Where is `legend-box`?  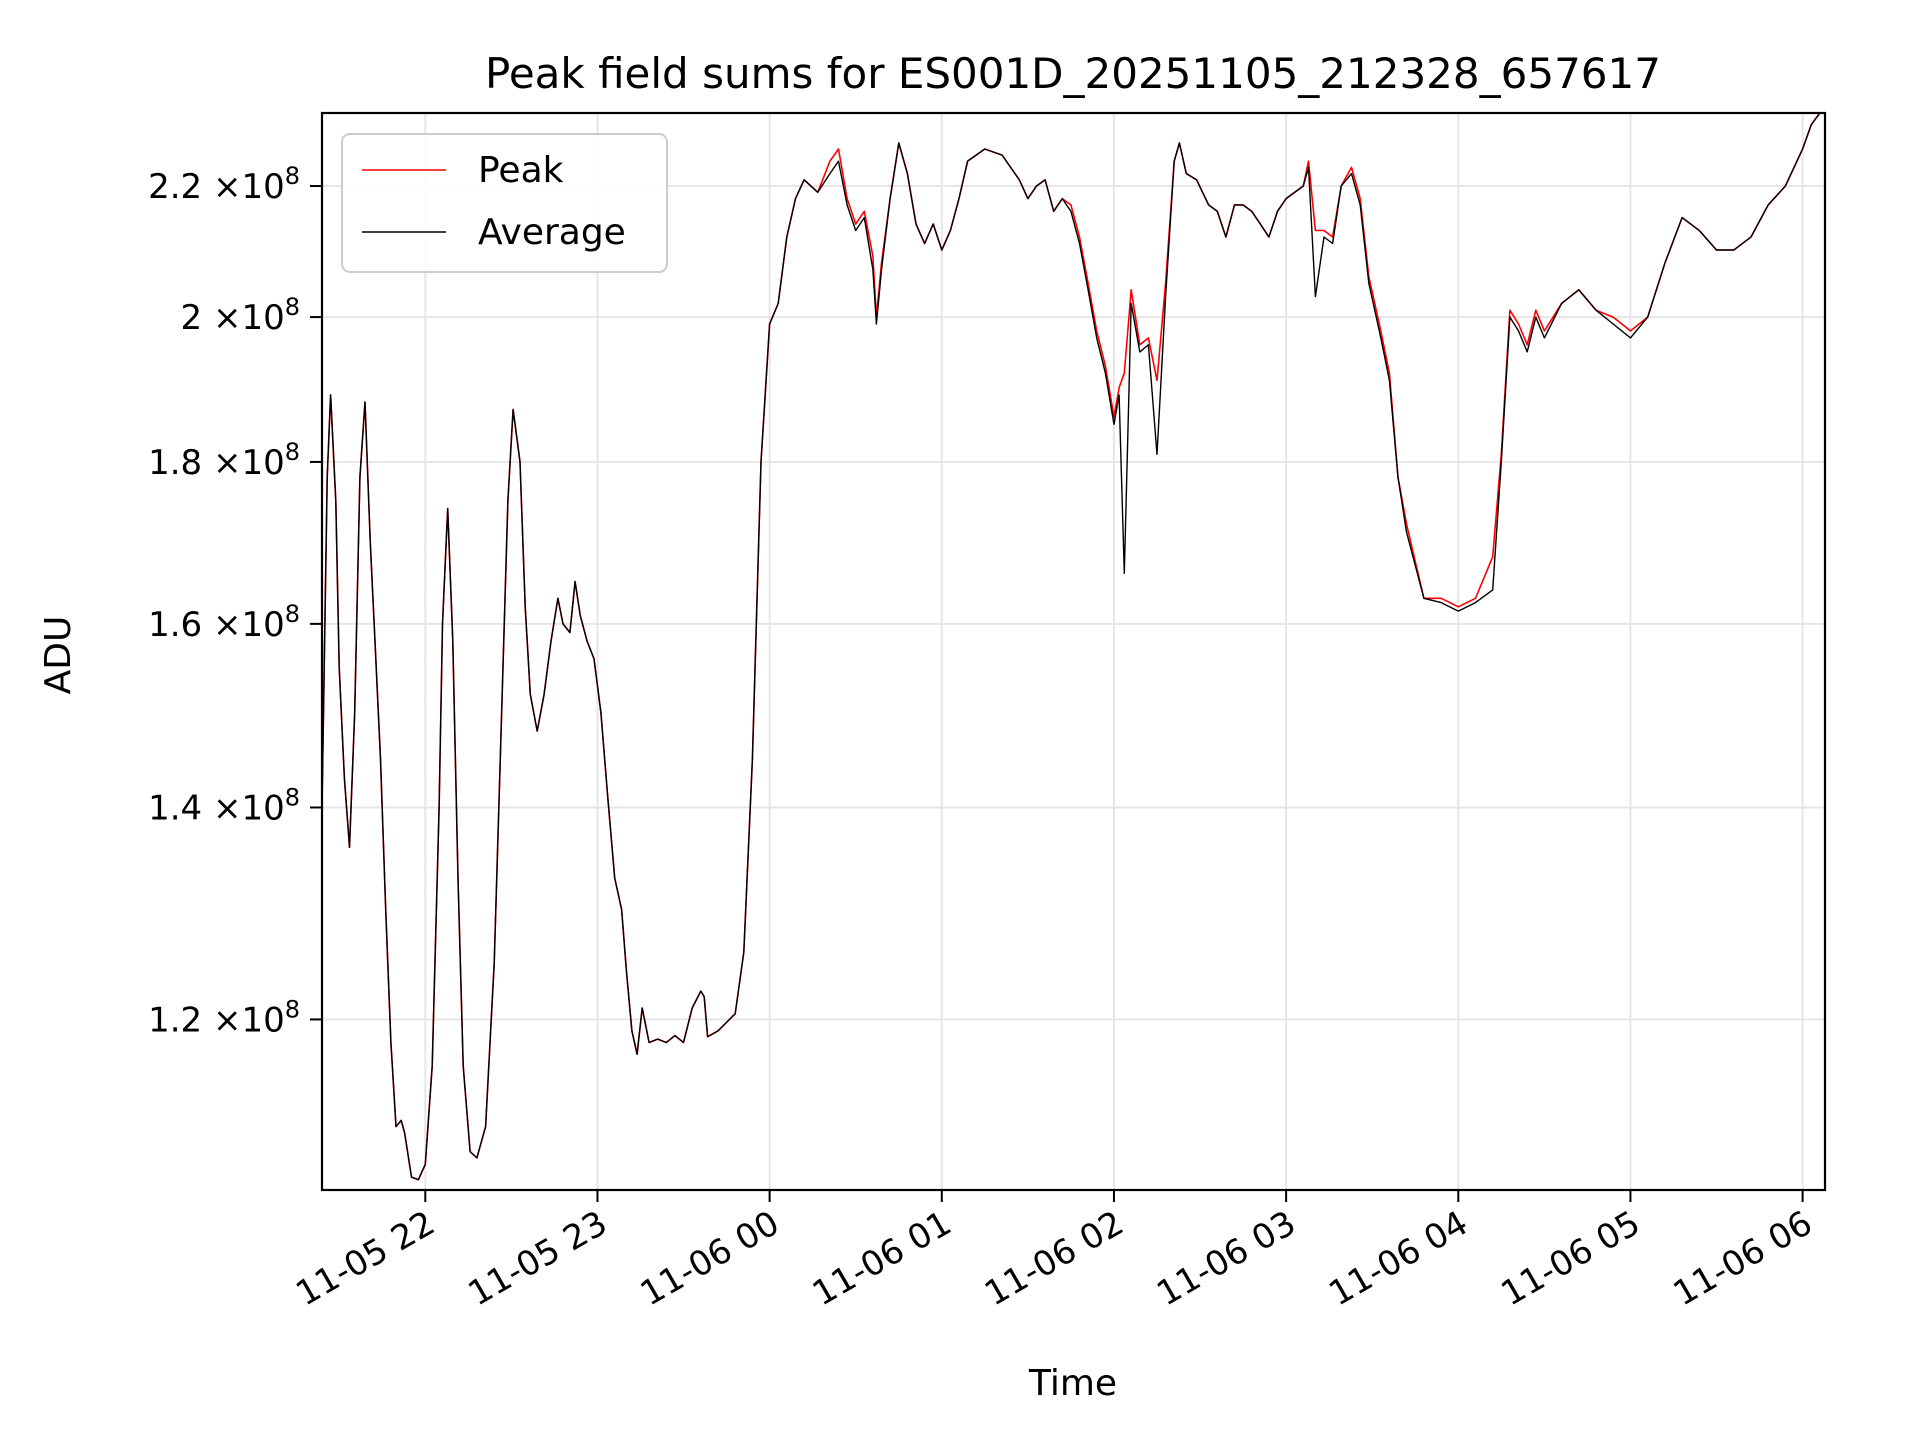 legend-box is located at coordinates (504, 203).